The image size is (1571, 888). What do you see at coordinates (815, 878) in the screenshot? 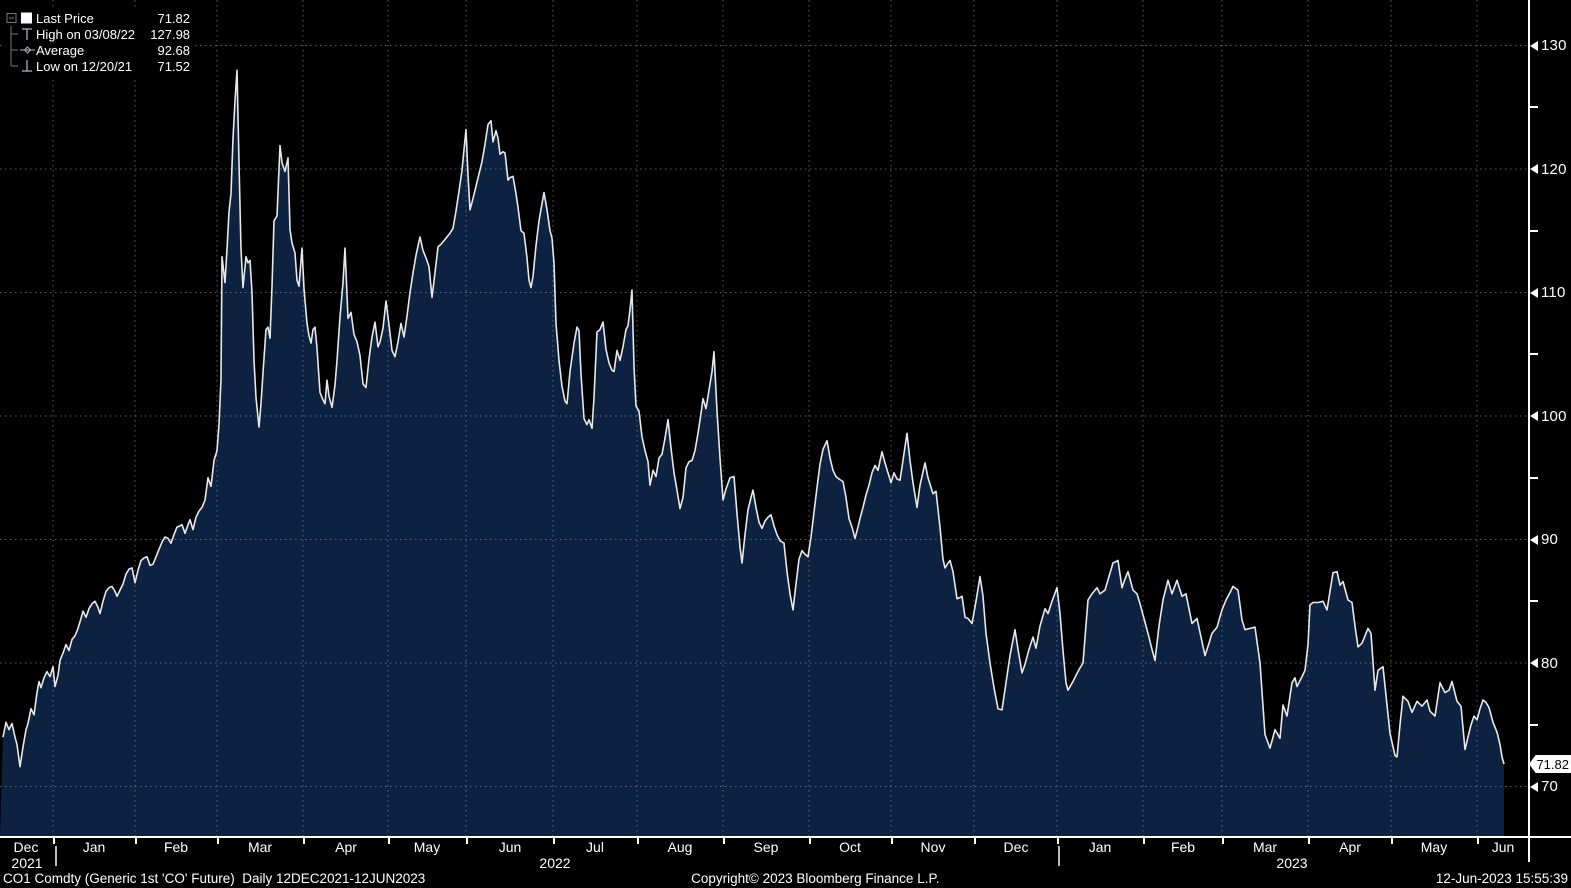
I see `copyright-text: Copyright© 2023 Bloomberg Finance L.P.` at bounding box center [815, 878].